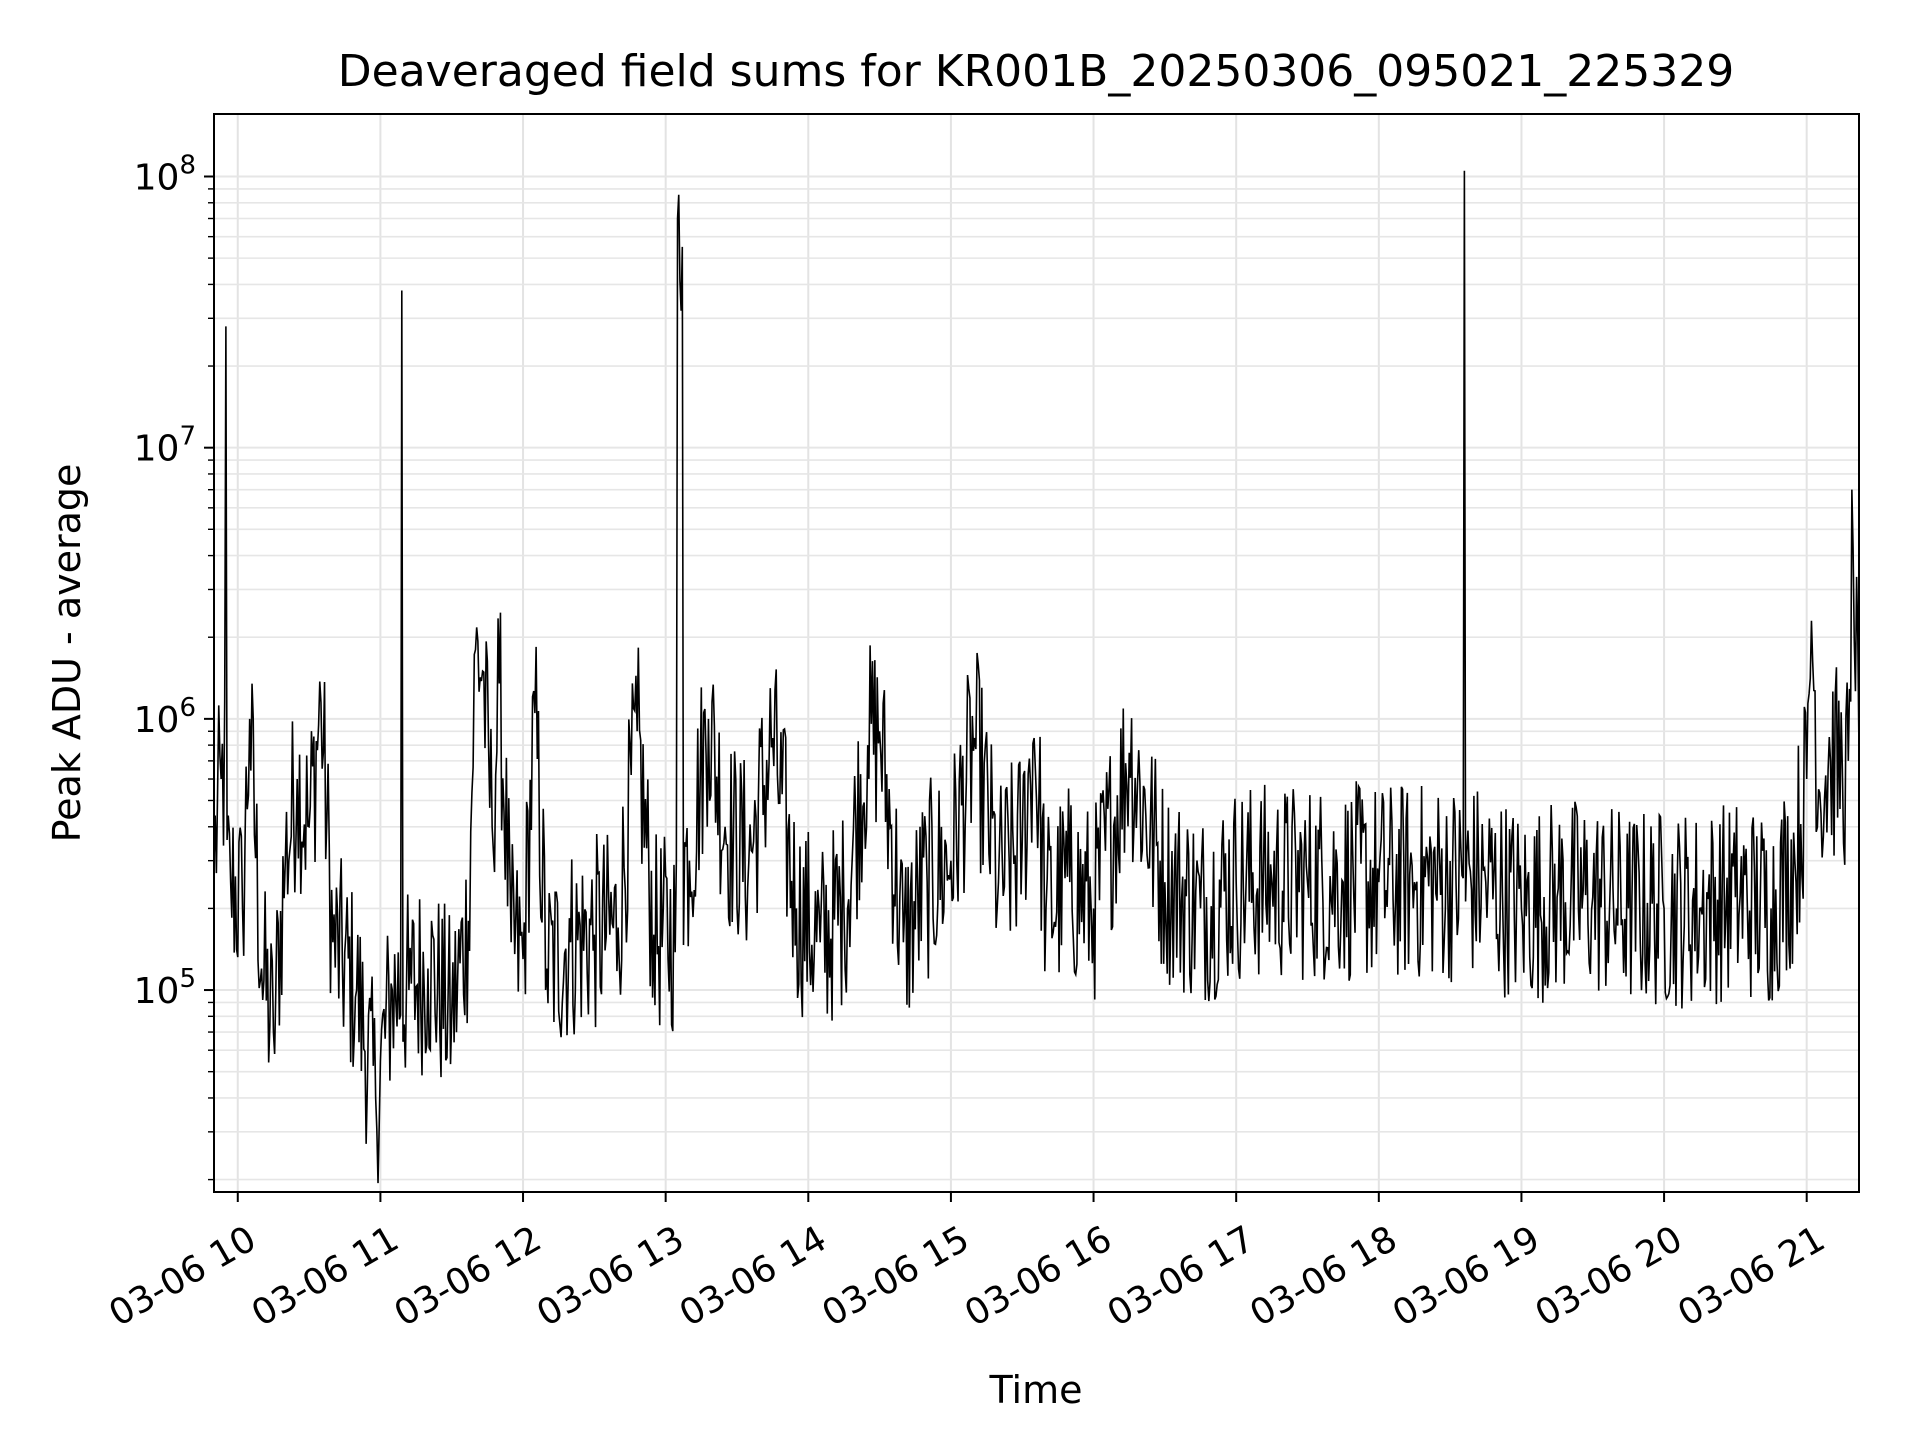  Describe the element at coordinates (67, 653) in the screenshot. I see `y-axis-label: Peak ADU - average` at that location.